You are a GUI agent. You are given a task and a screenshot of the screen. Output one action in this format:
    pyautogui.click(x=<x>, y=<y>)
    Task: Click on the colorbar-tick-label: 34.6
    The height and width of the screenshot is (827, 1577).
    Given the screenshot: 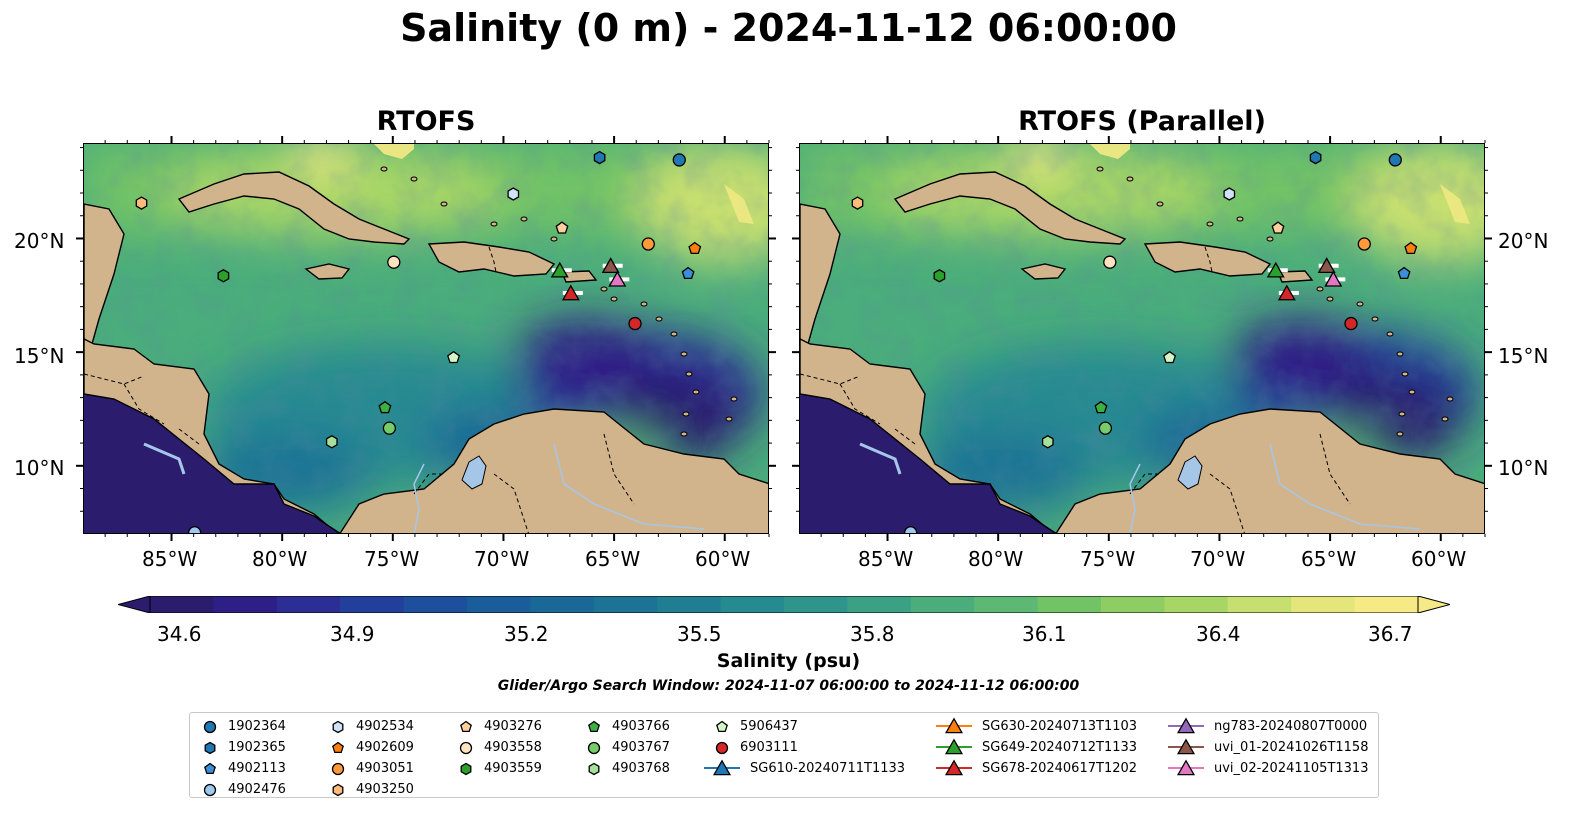 What is the action you would take?
    pyautogui.click(x=179, y=634)
    